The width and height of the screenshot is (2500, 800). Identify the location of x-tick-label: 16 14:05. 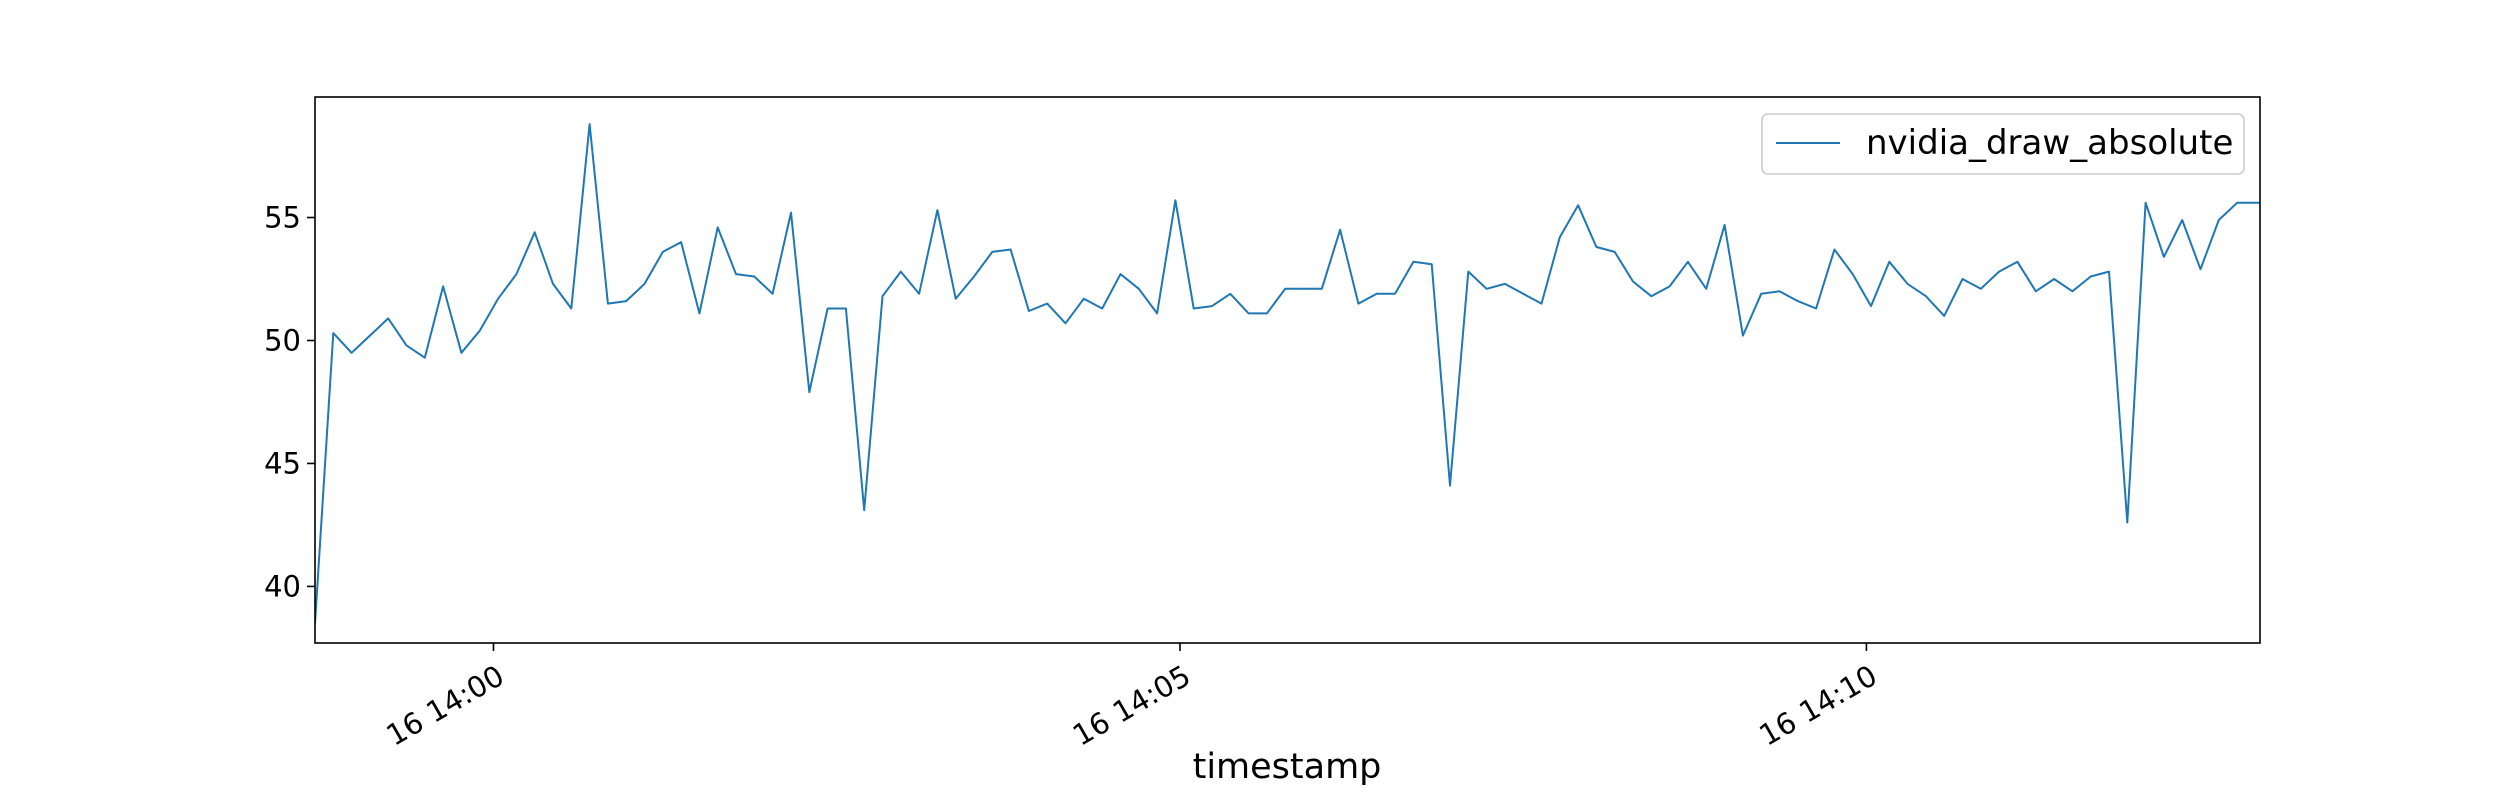
(1131, 705).